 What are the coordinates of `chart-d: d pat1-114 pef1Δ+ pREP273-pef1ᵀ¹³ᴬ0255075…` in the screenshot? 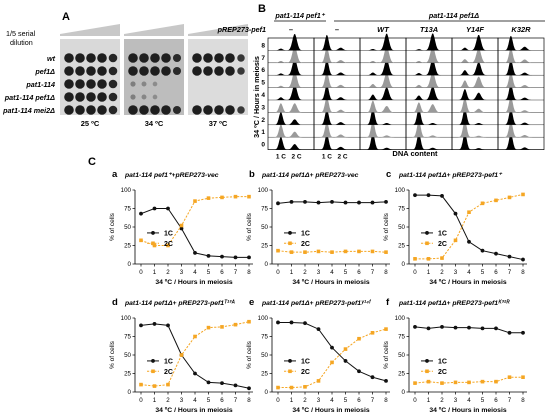 It's located at (181, 355).